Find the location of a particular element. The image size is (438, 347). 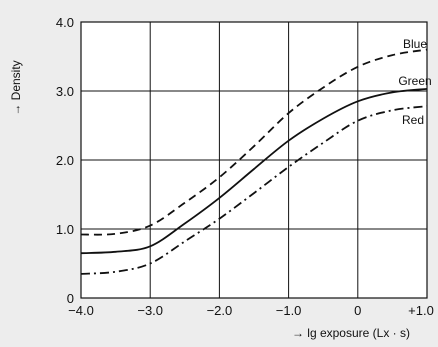

x-tick-label: 0 is located at coordinates (357, 310).